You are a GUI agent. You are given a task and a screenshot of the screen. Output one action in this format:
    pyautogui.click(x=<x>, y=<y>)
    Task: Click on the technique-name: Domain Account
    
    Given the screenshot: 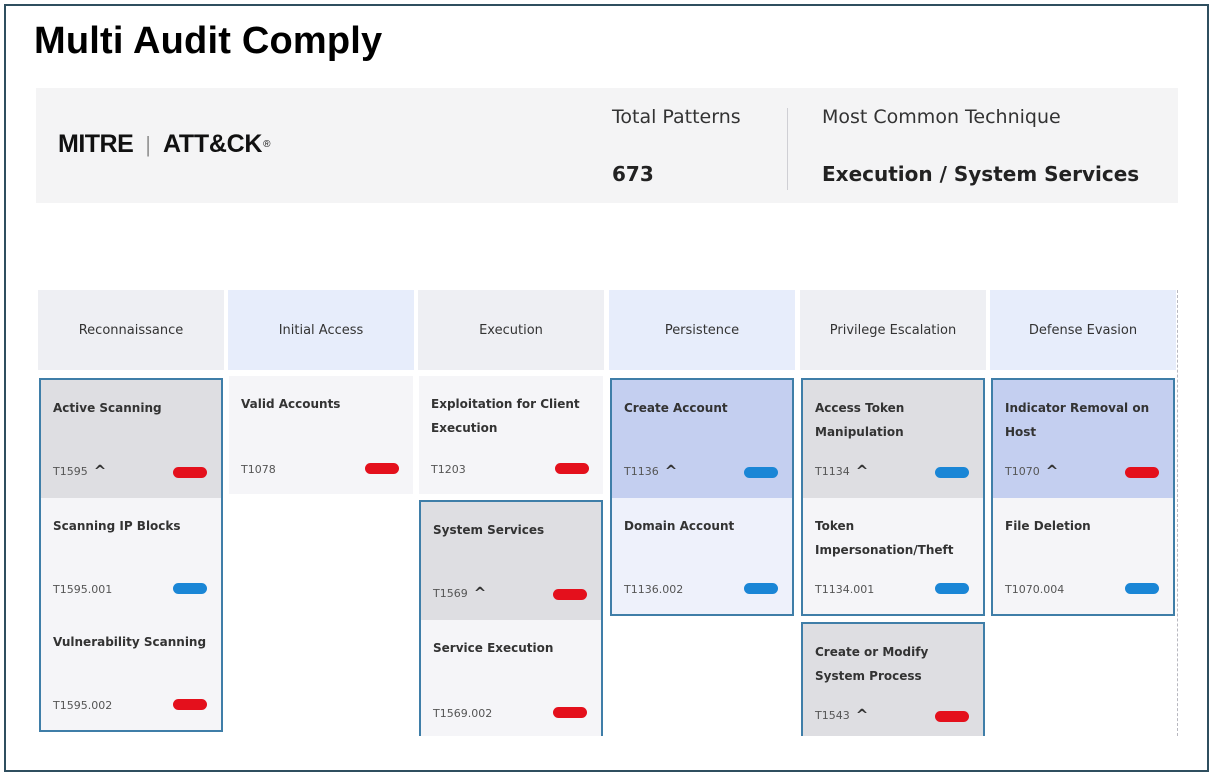 What is the action you would take?
    pyautogui.click(x=679, y=526)
    